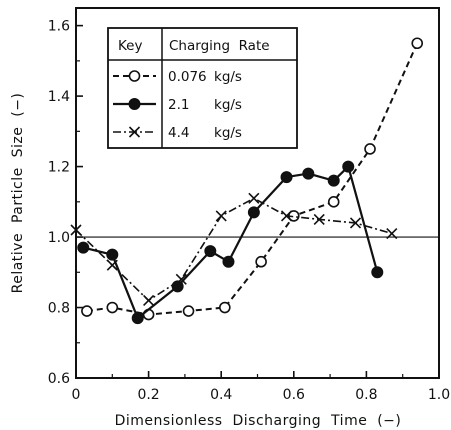 Image resolution: width=451 pixels, height=430 pixels. Describe the element at coordinates (76, 395) in the screenshot. I see `x-tick-label: 0` at that location.